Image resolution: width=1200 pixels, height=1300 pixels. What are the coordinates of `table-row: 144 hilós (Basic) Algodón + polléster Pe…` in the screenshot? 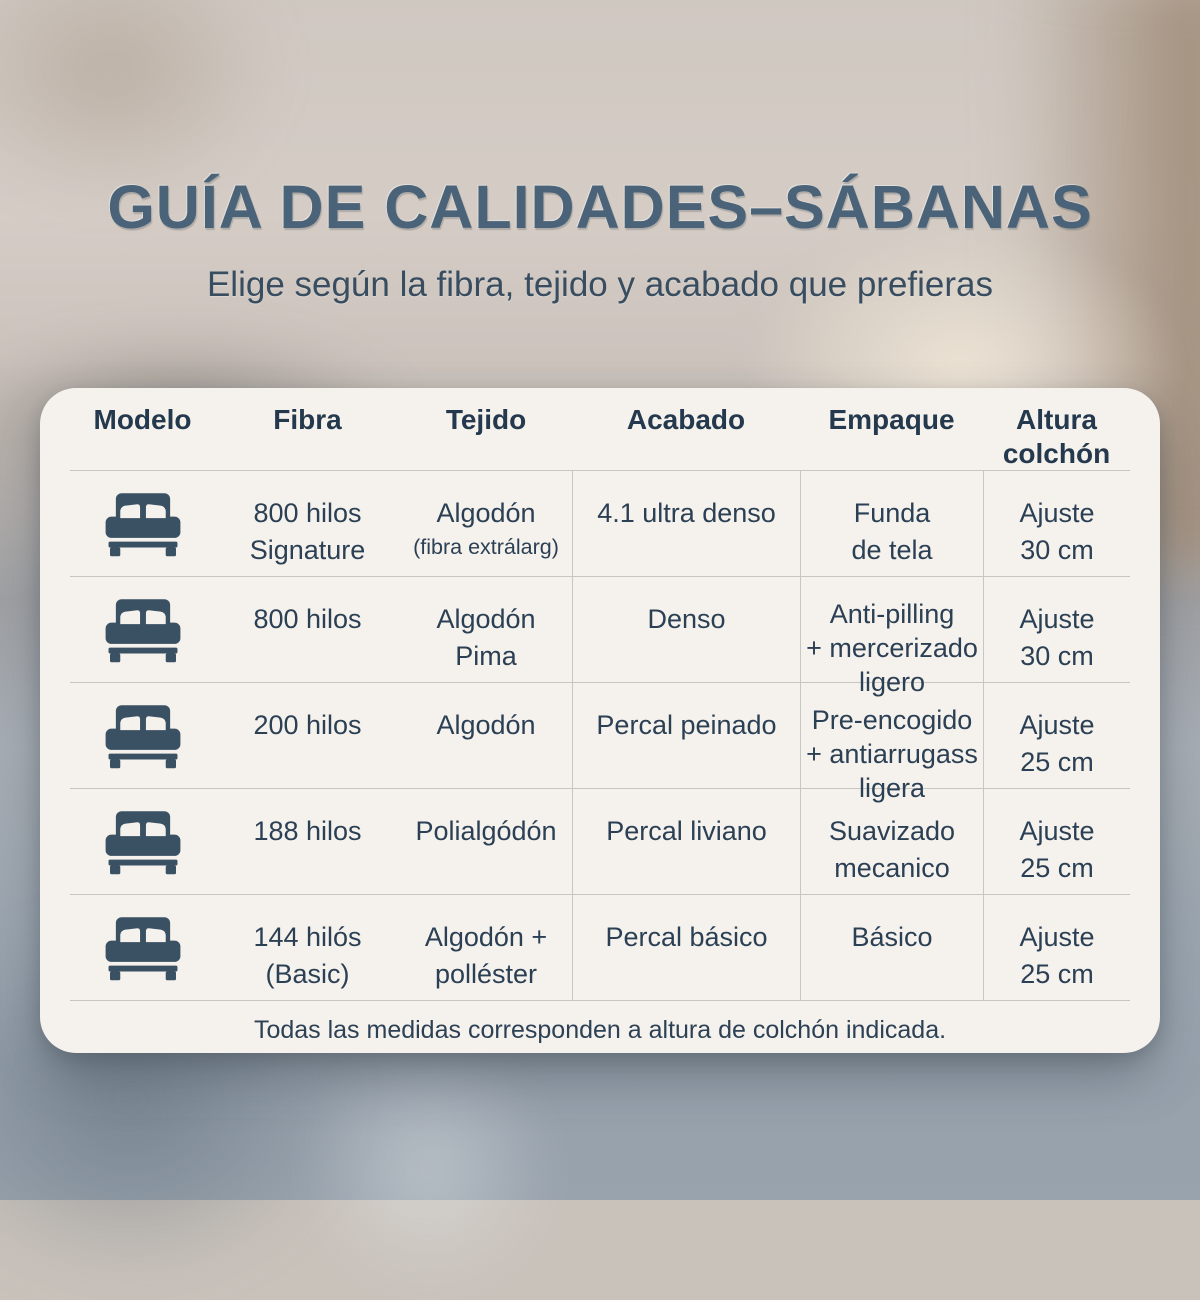 It's located at (600, 947).